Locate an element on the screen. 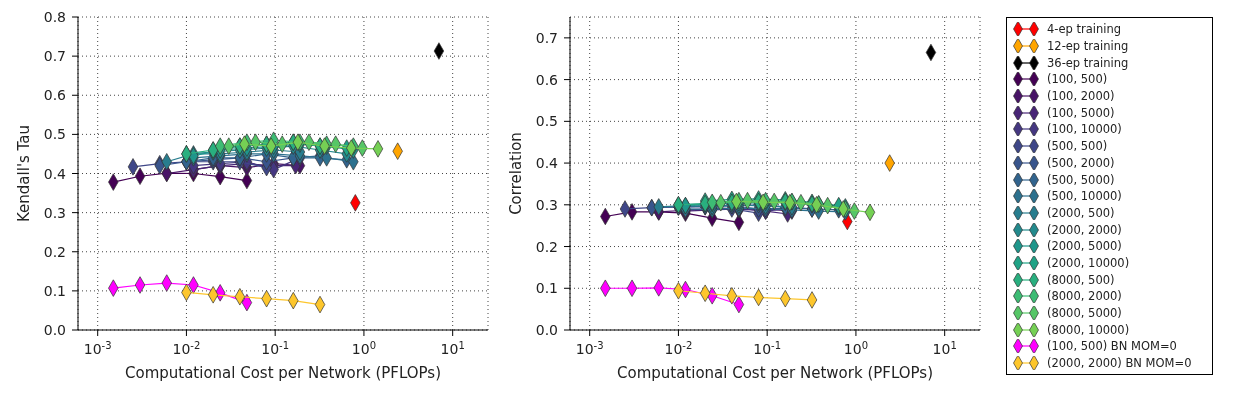 This screenshot has height=396, width=1234. y-axis-title: Correlation is located at coordinates (516, 173).